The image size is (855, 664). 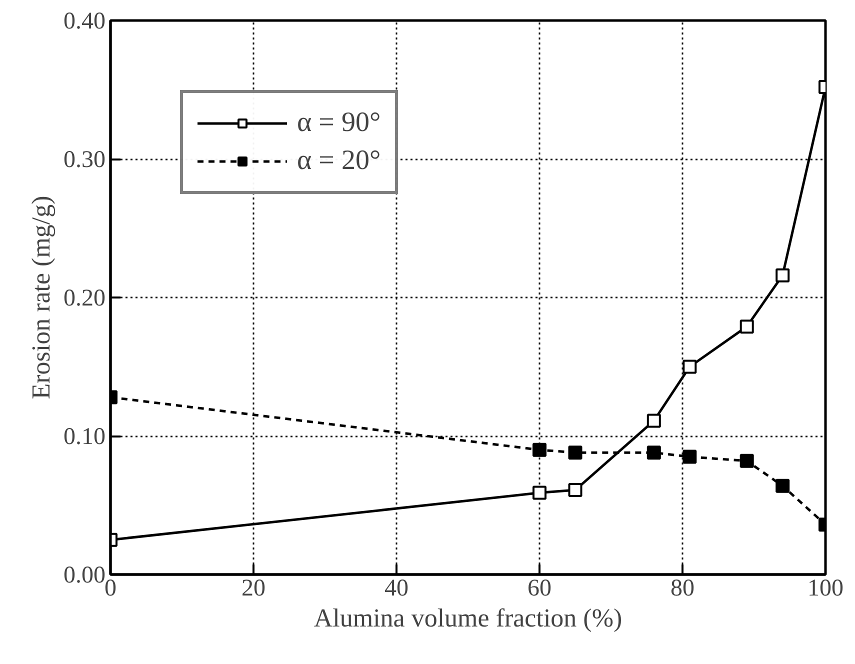 What do you see at coordinates (85, 160) in the screenshot?
I see `y-tick-label: 0.30` at bounding box center [85, 160].